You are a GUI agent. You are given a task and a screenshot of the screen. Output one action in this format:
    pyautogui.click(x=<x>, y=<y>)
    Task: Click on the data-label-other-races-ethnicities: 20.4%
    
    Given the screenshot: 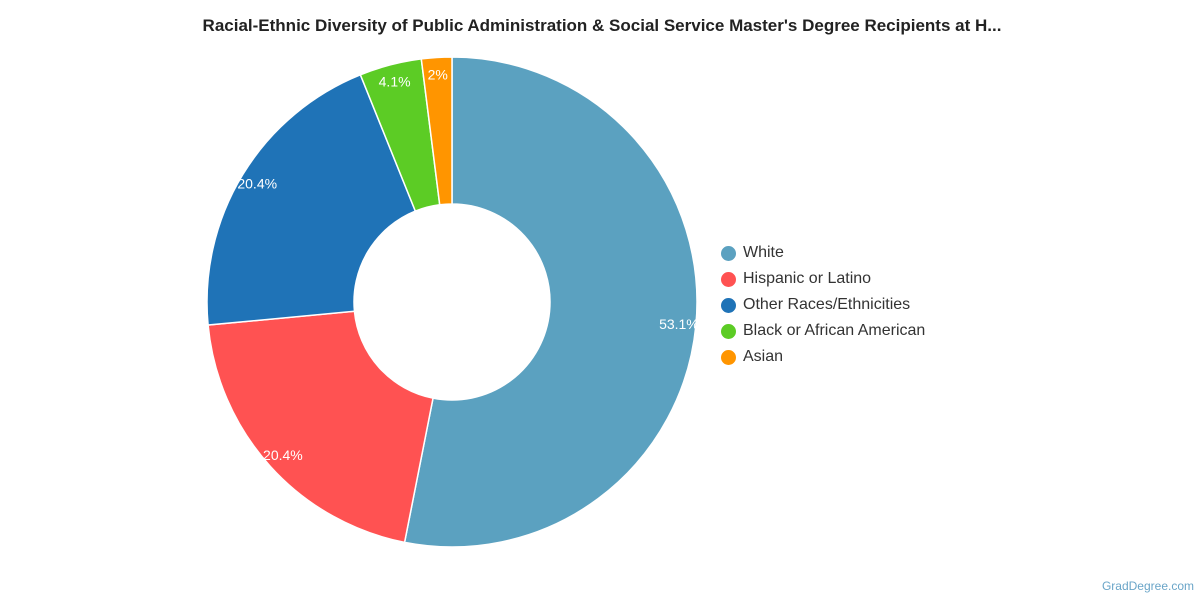 What is the action you would take?
    pyautogui.click(x=257, y=183)
    